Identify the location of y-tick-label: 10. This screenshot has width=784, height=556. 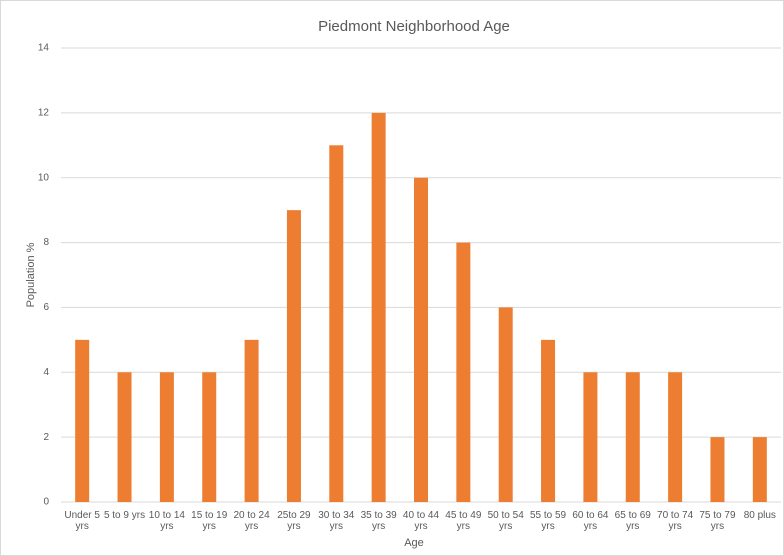
(44, 177).